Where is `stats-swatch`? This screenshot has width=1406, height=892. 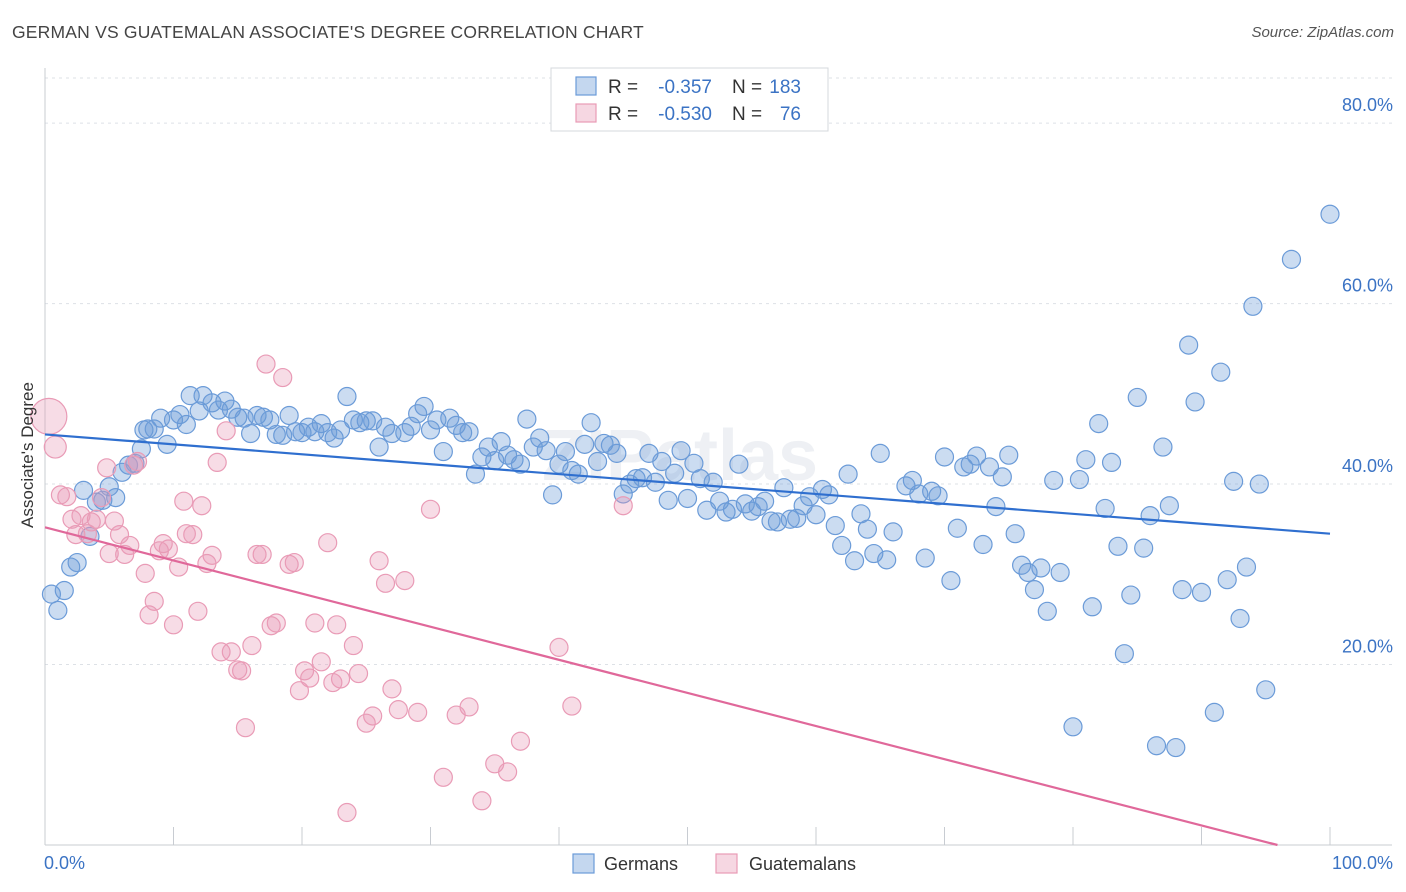 stats-swatch is located at coordinates (586, 86).